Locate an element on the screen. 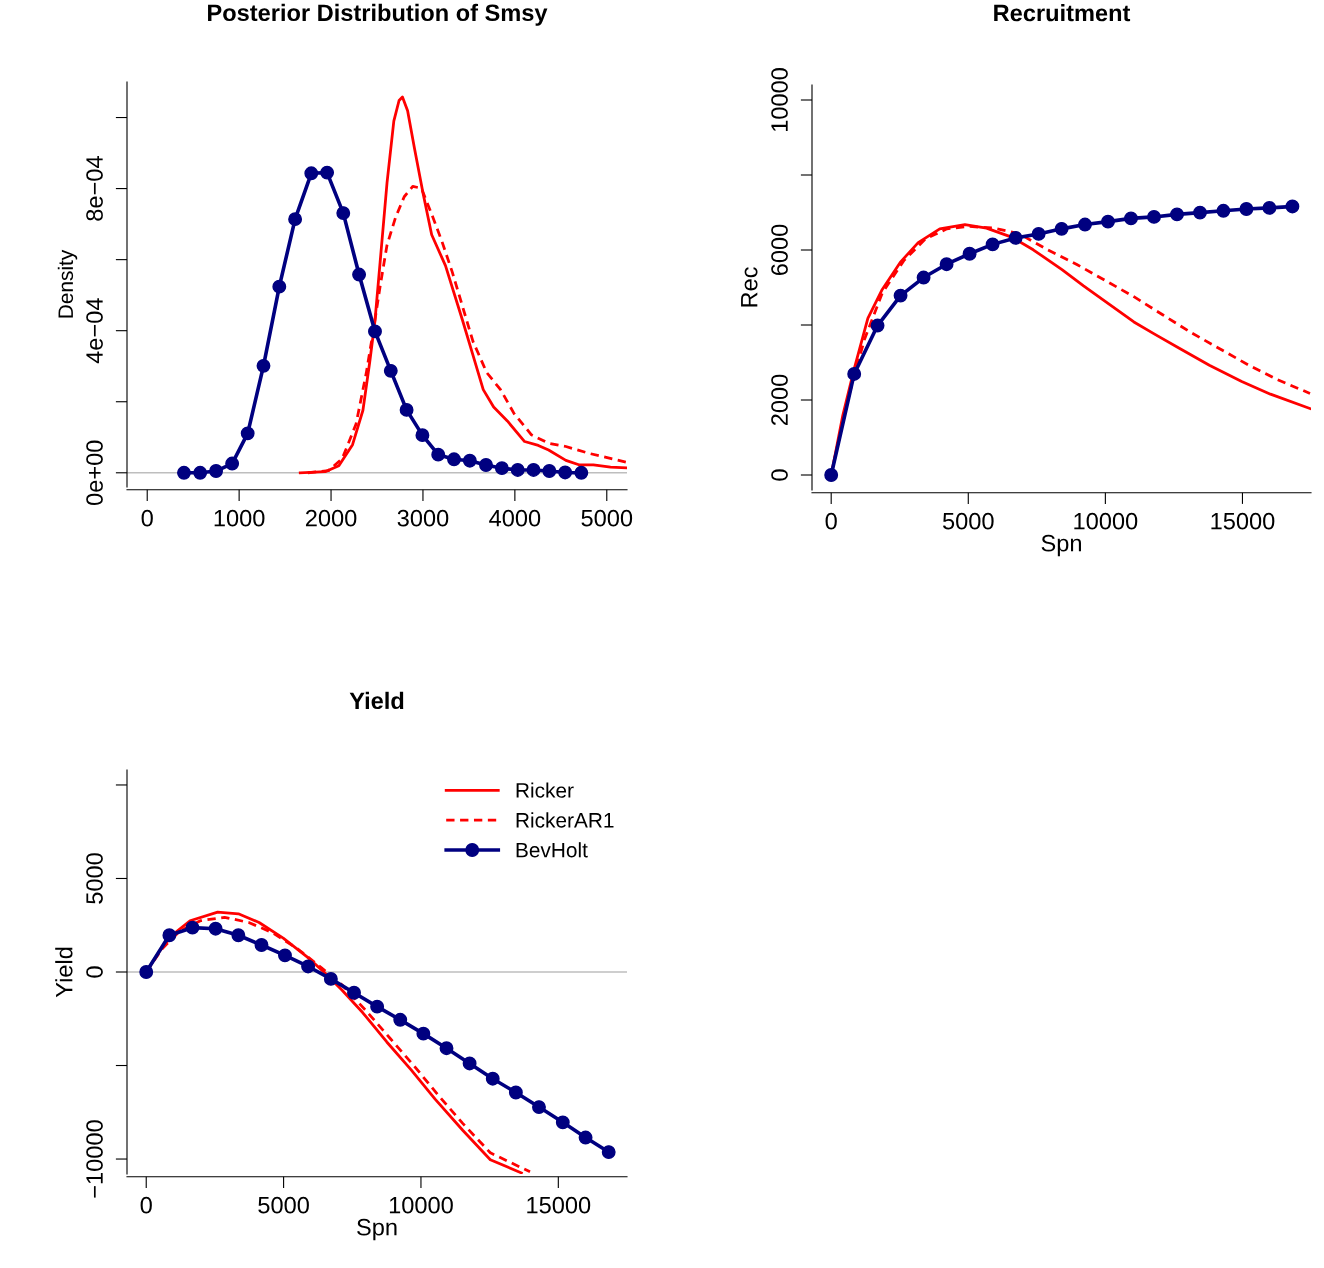 The width and height of the screenshot is (1324, 1268). y-axis-title: Density is located at coordinates (67, 283).